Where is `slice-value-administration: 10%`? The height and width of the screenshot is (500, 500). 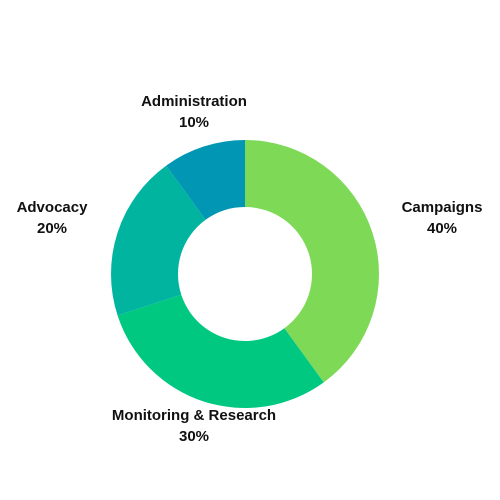
slice-value-administration: 10% is located at coordinates (194, 122).